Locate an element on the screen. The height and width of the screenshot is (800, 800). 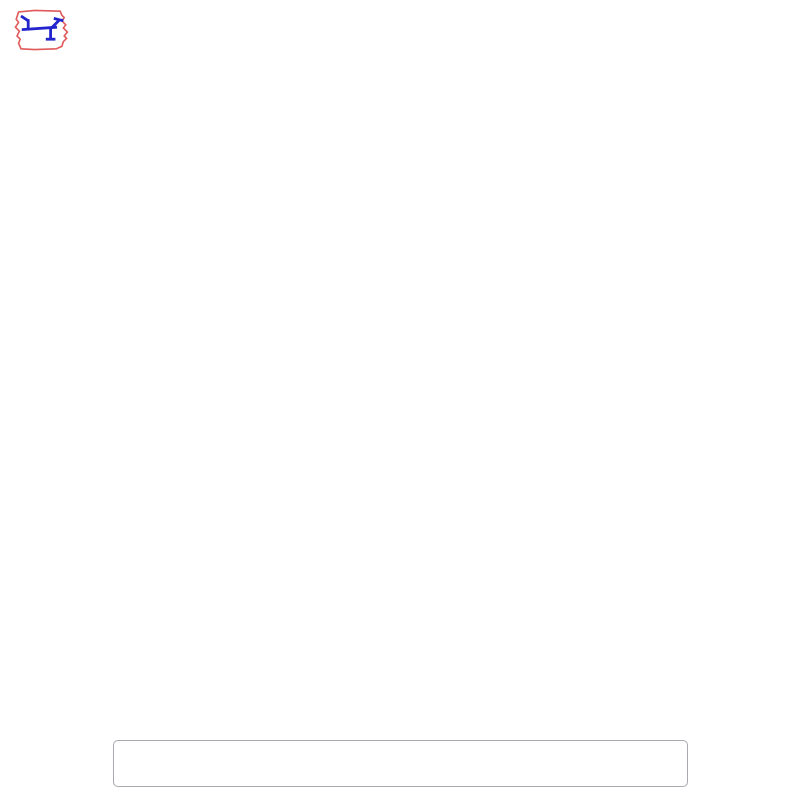
legend-items is located at coordinates (400, 745).